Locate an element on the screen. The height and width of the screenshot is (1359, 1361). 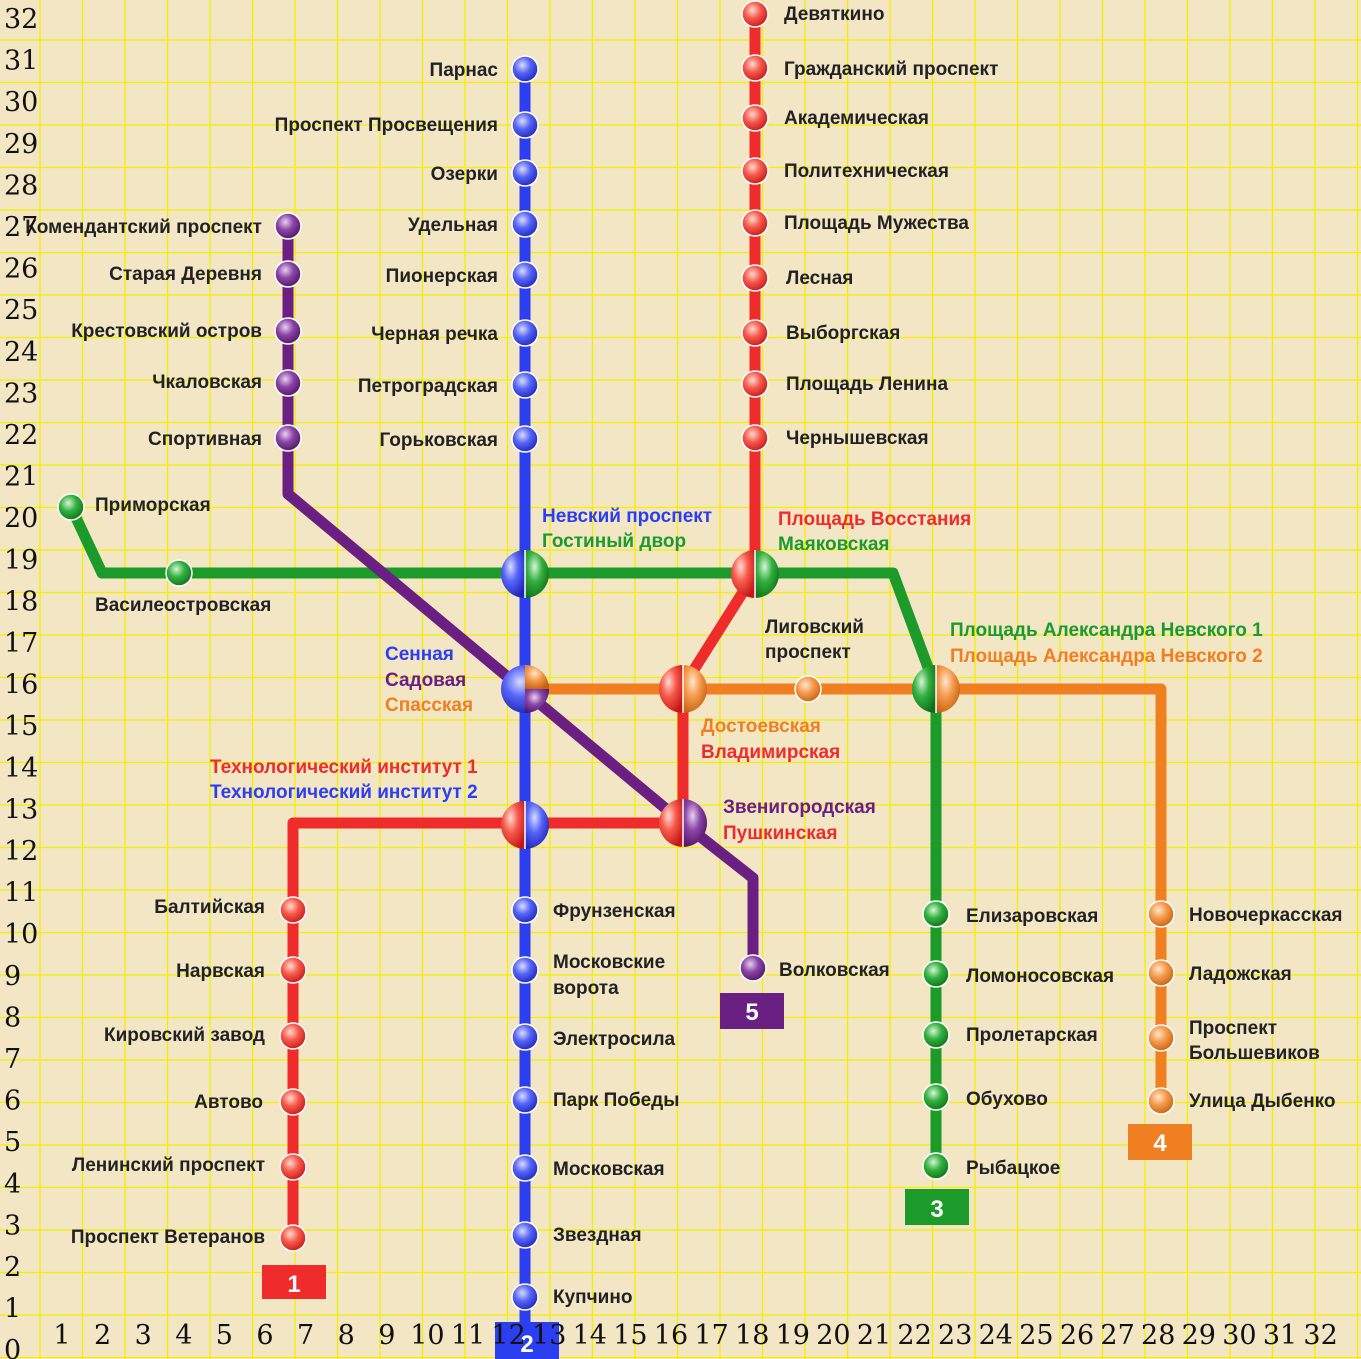
station-label-lenina: Площадь Ленина is located at coordinates (867, 384).